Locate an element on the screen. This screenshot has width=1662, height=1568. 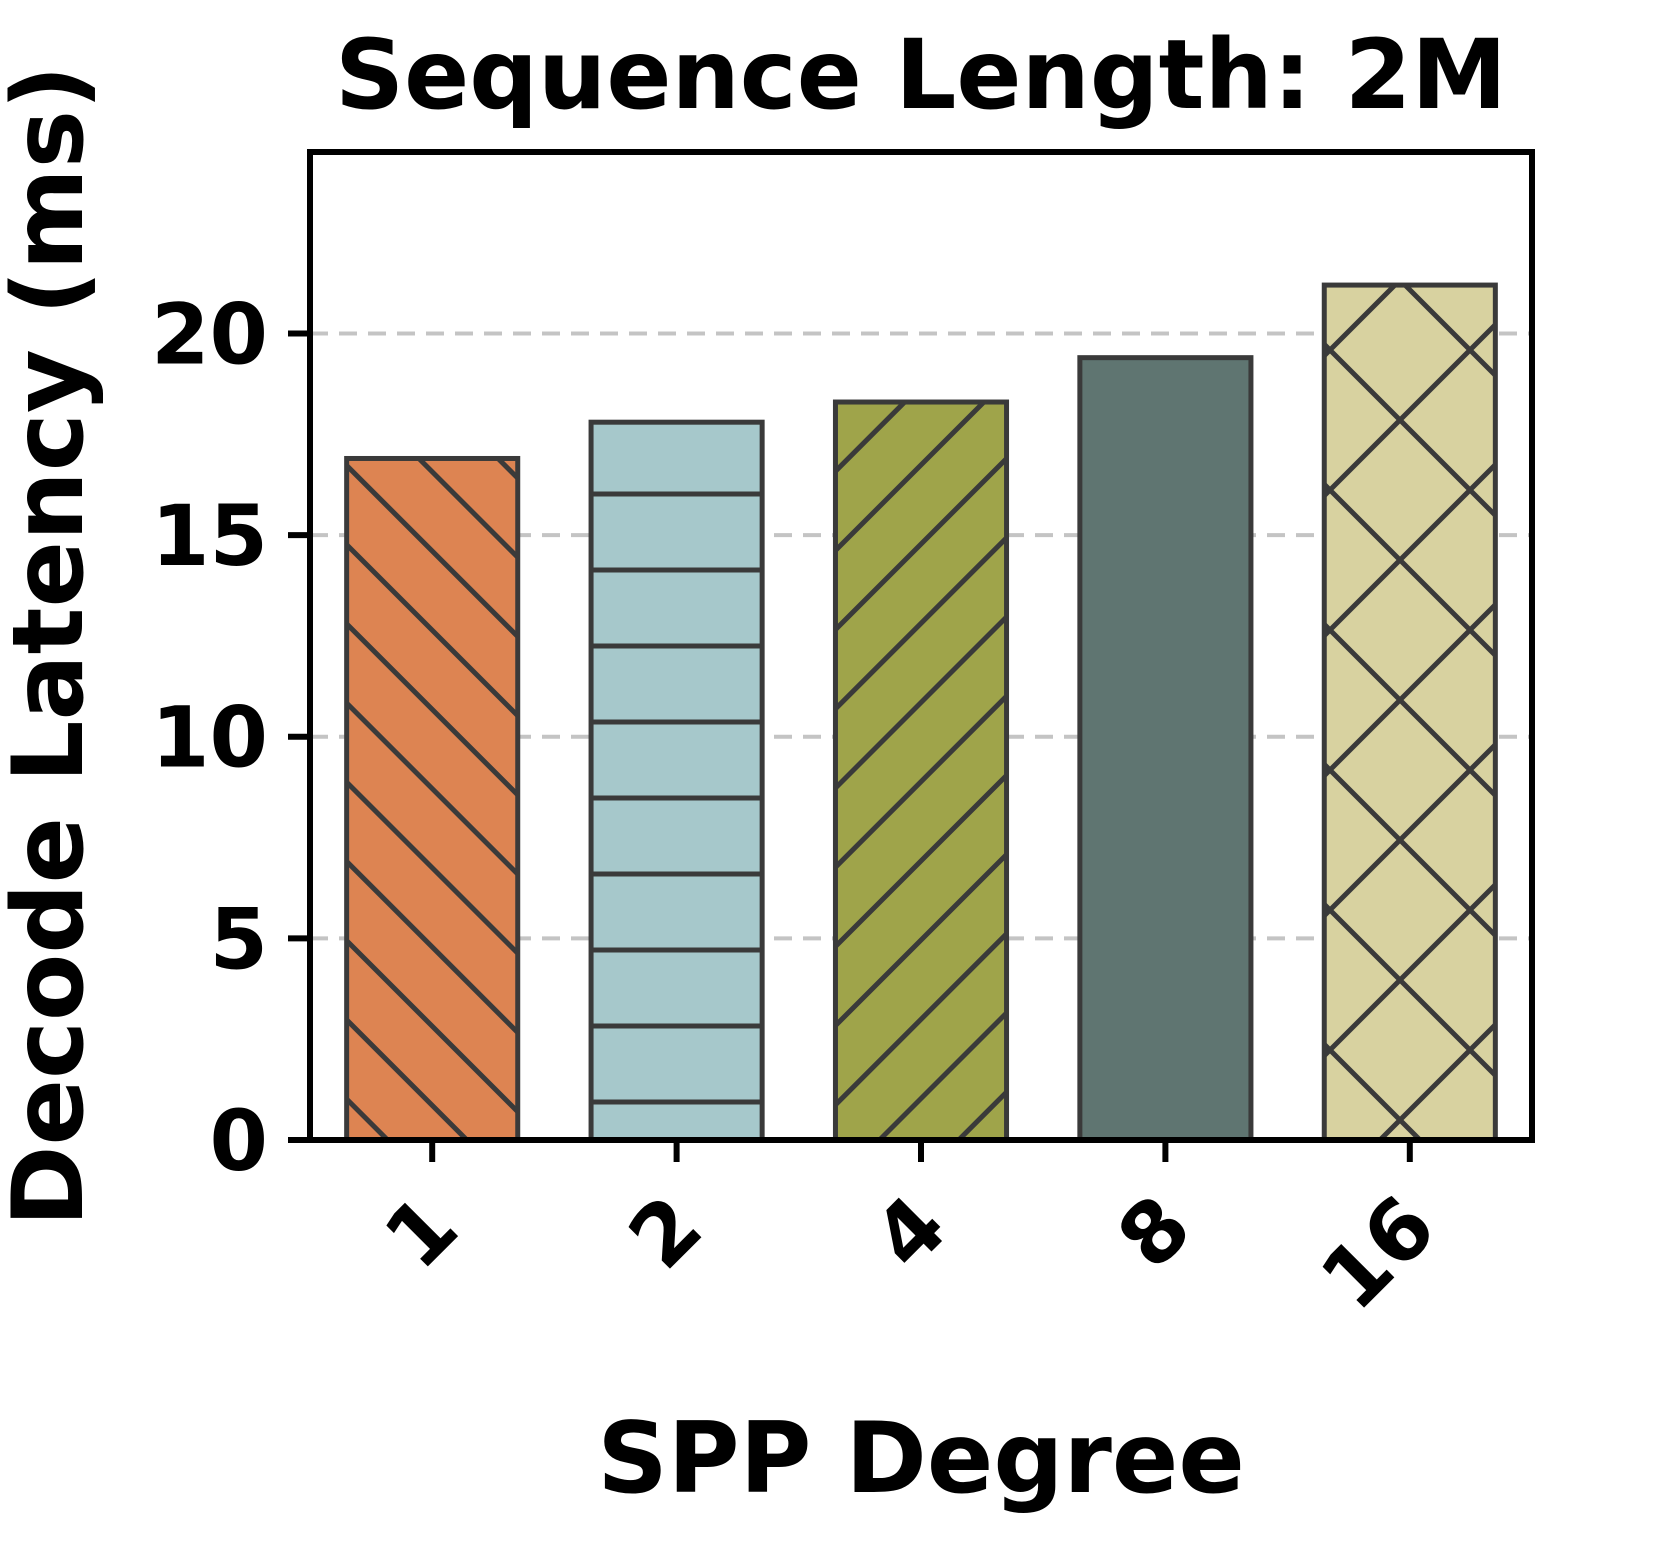
y-tick-label: 10 is located at coordinates (209, 738).